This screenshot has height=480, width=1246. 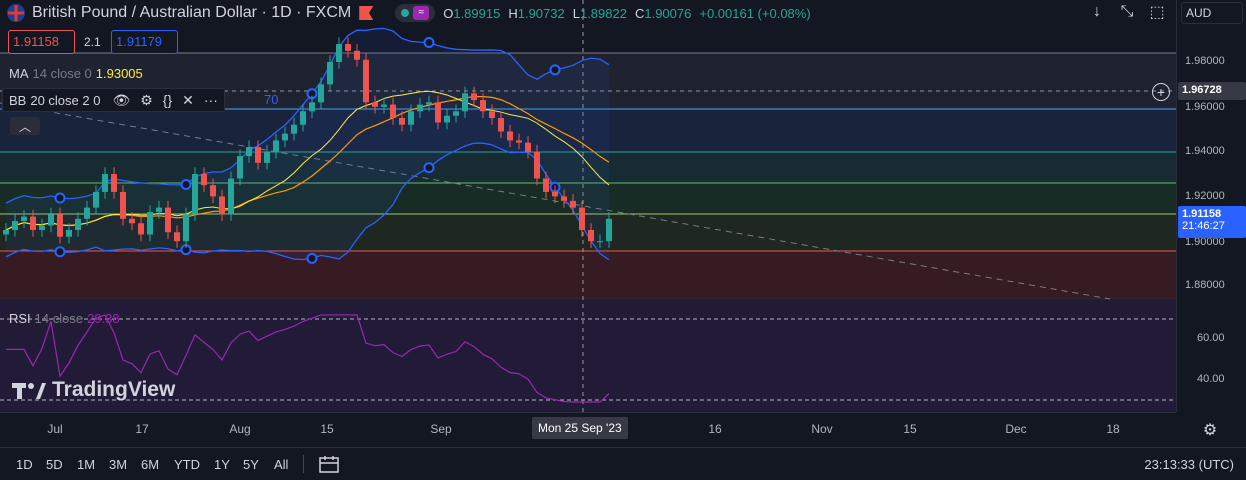 What do you see at coordinates (307, 160) in the screenshot?
I see `ma-line` at bounding box center [307, 160].